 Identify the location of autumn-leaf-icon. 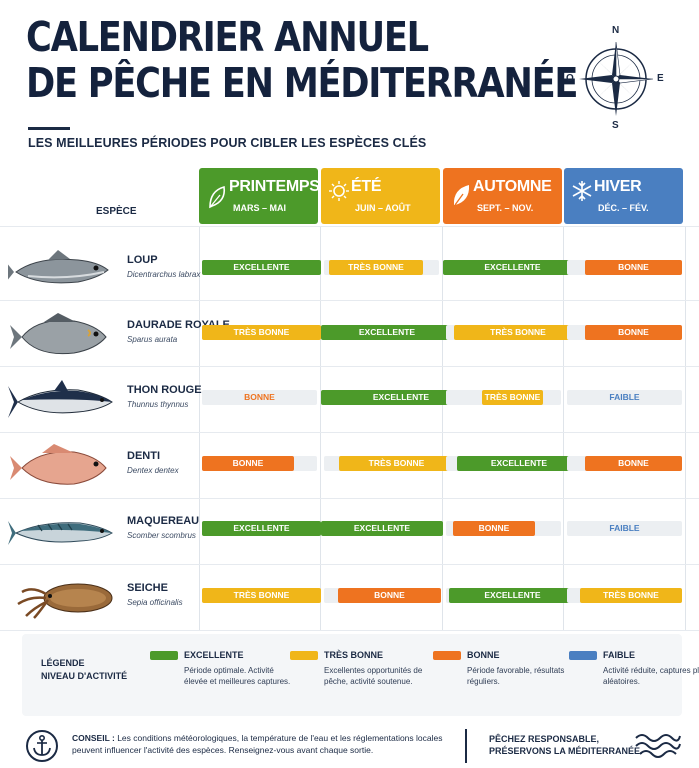
(461, 197).